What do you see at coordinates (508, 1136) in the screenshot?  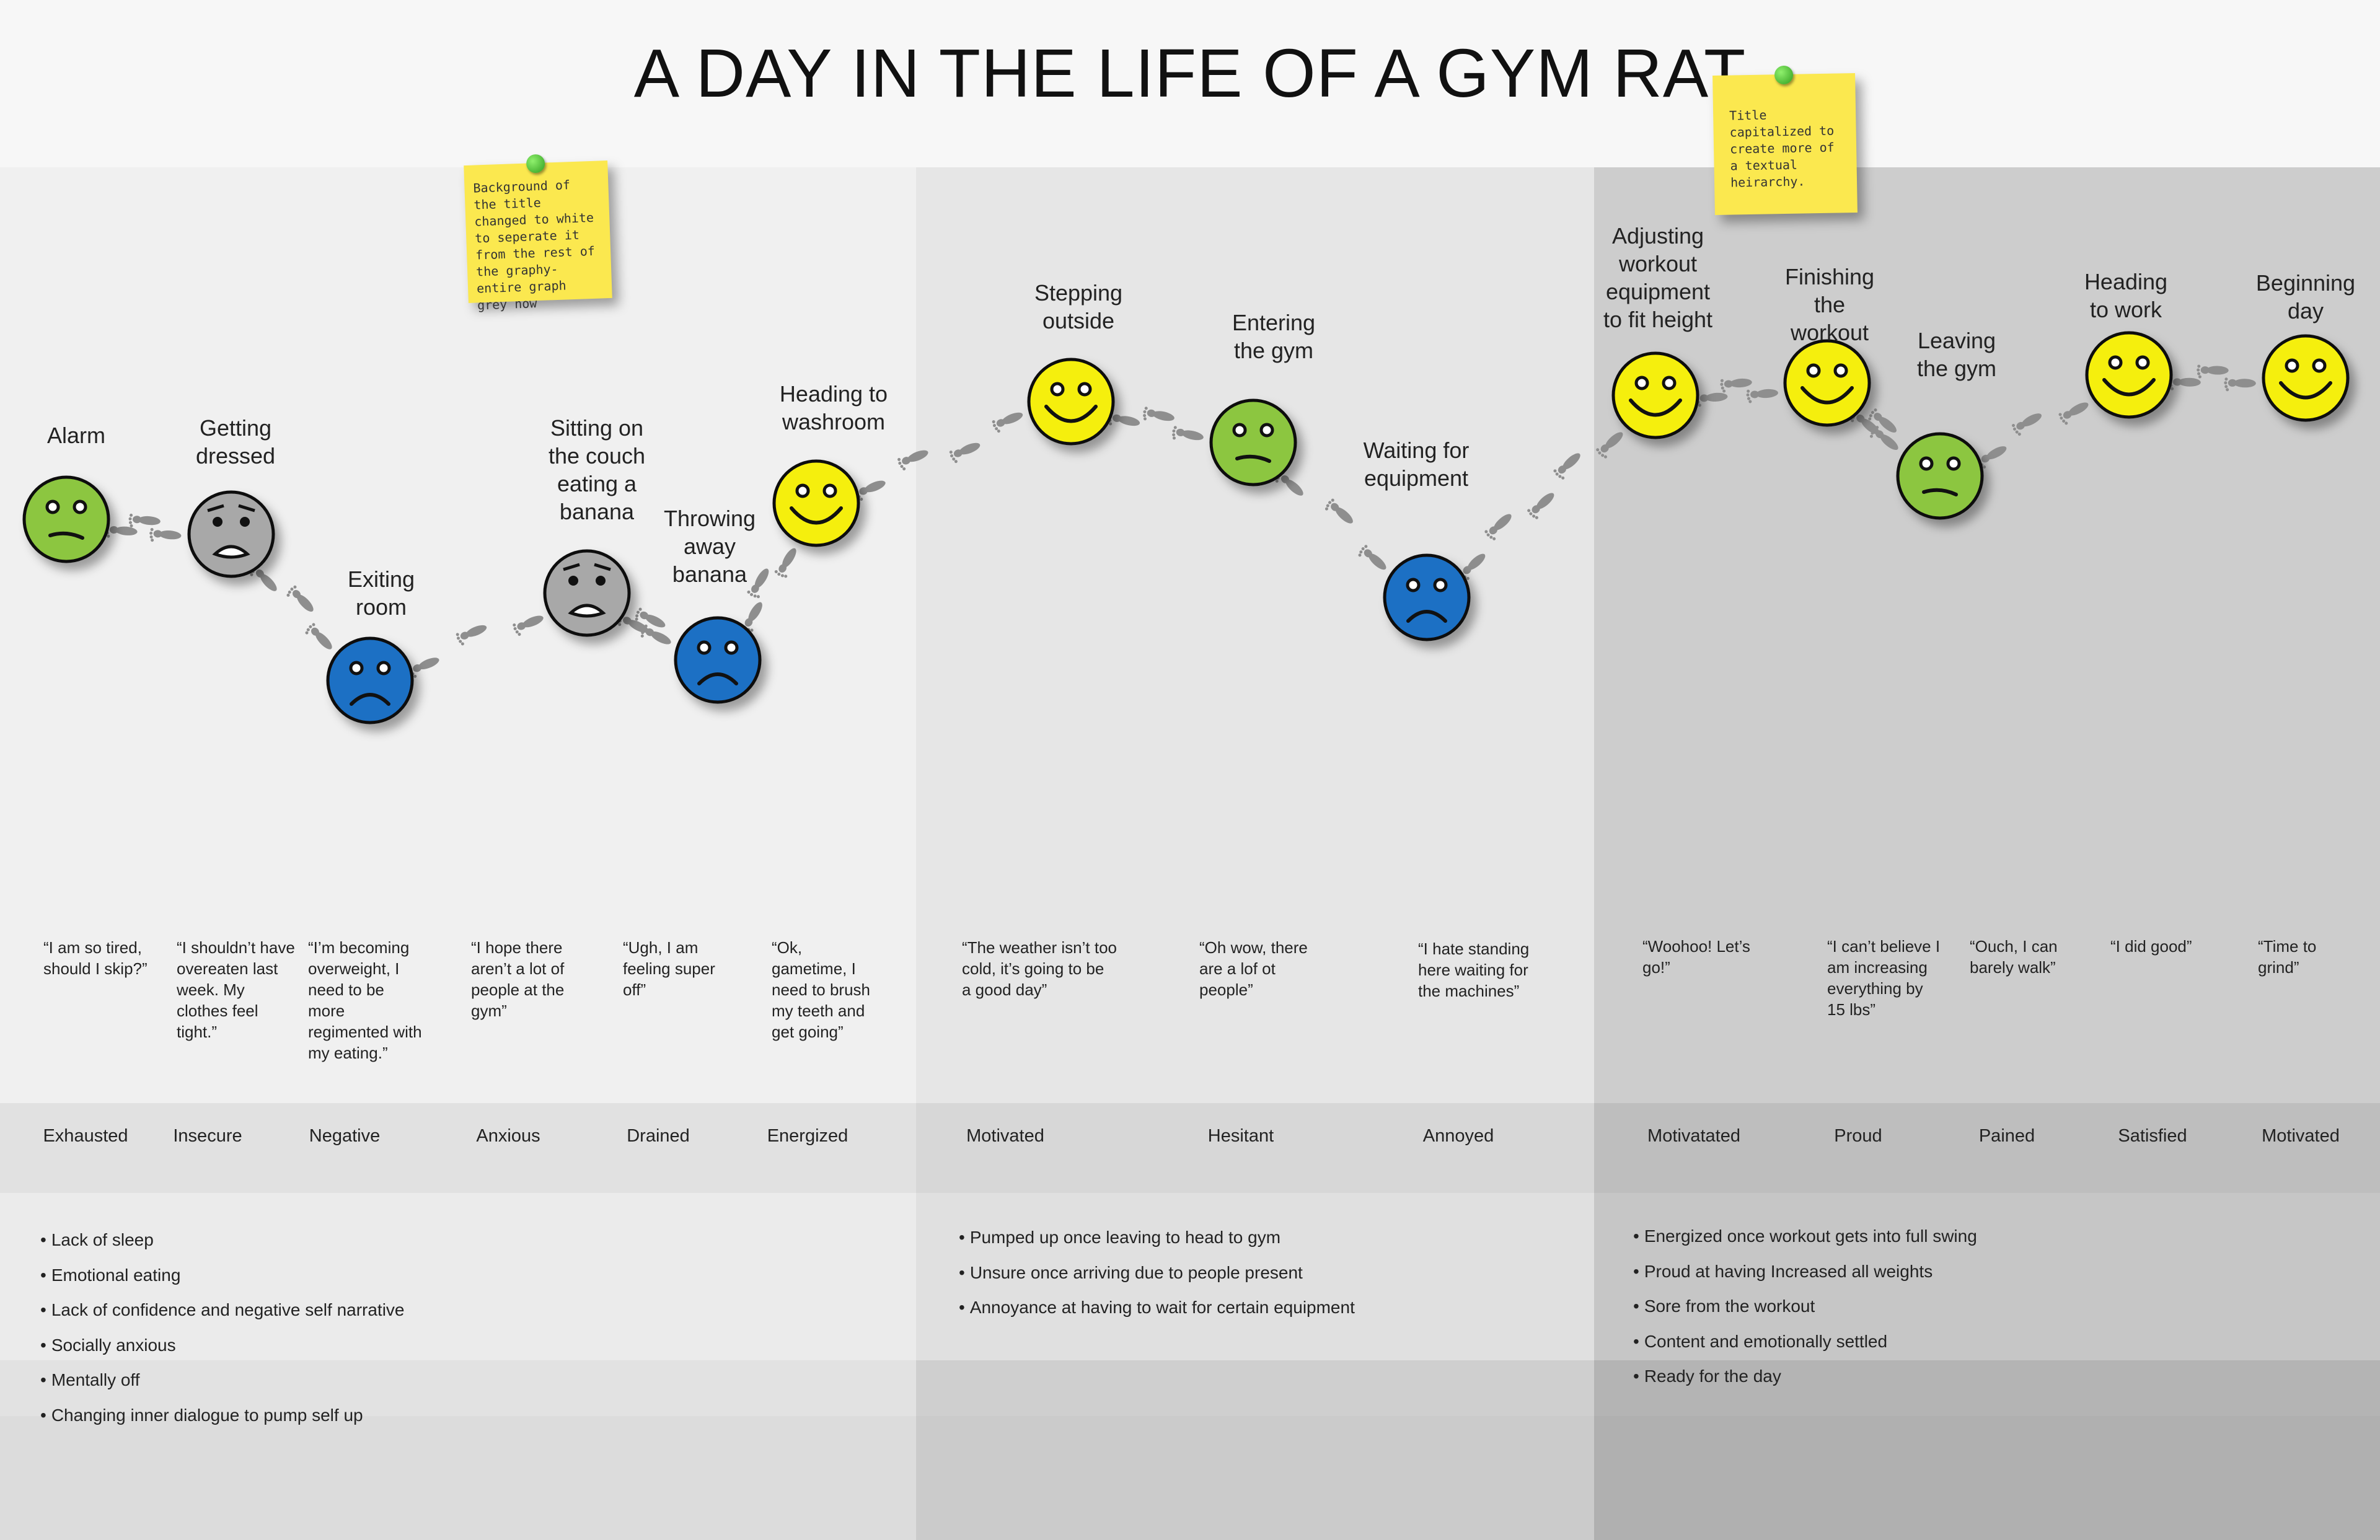 I see `emotion-couch-banana: Anxious` at bounding box center [508, 1136].